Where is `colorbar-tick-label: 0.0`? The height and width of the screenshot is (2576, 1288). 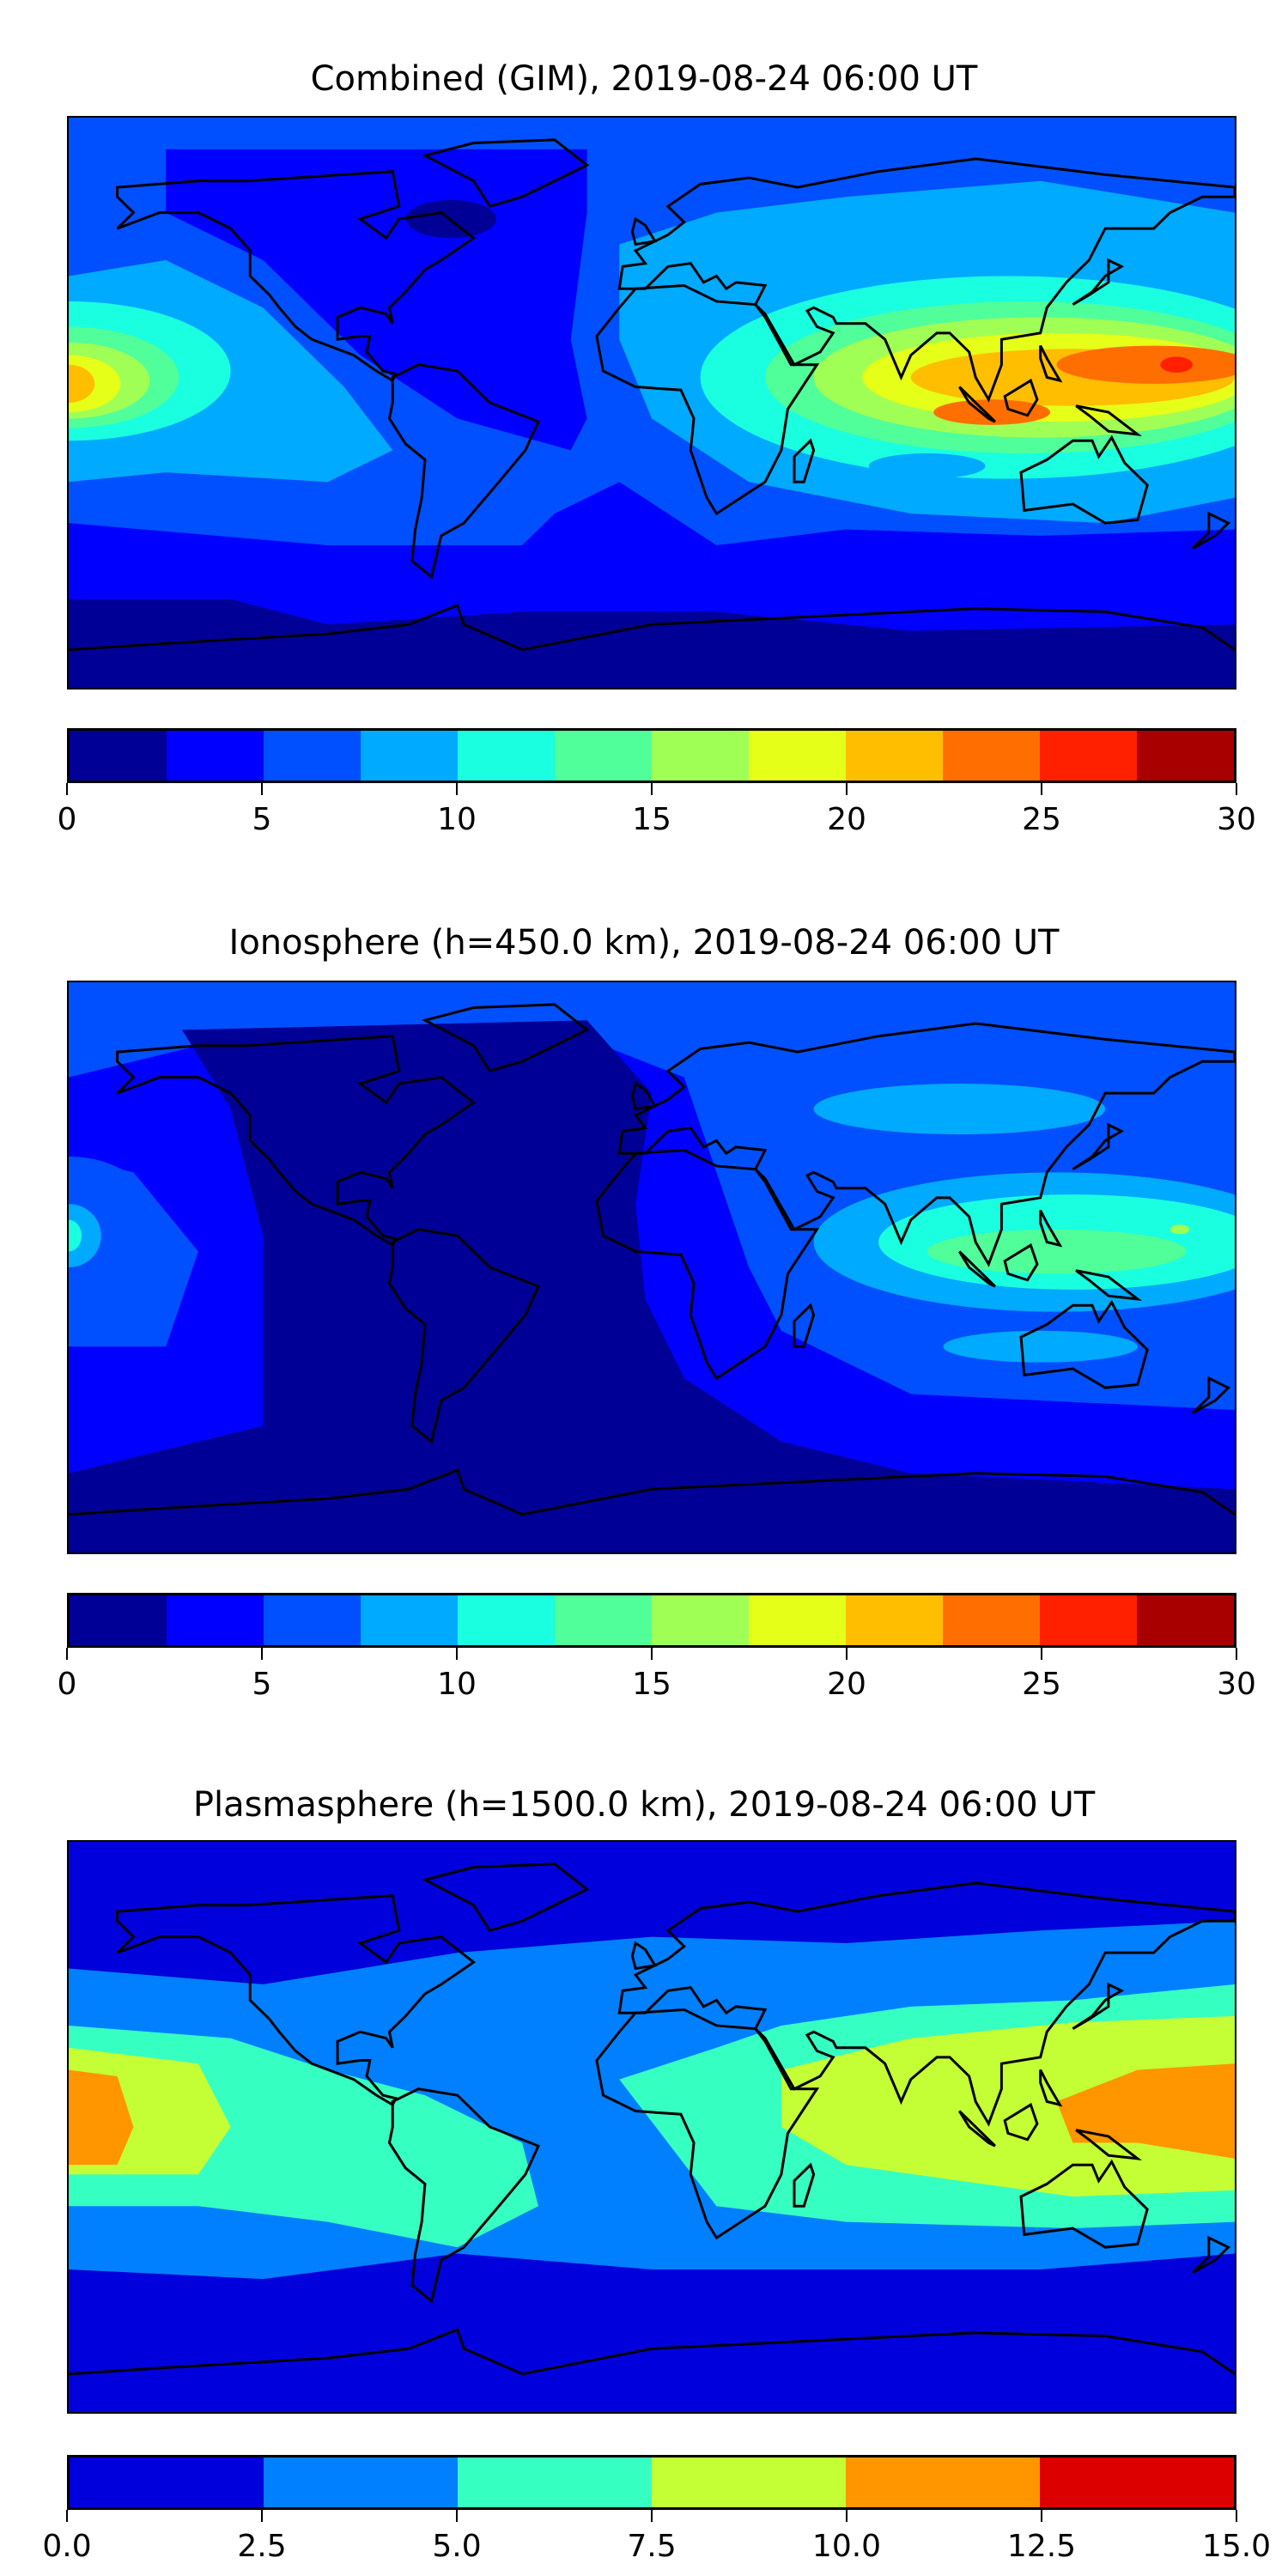 colorbar-tick-label: 0.0 is located at coordinates (67, 2546).